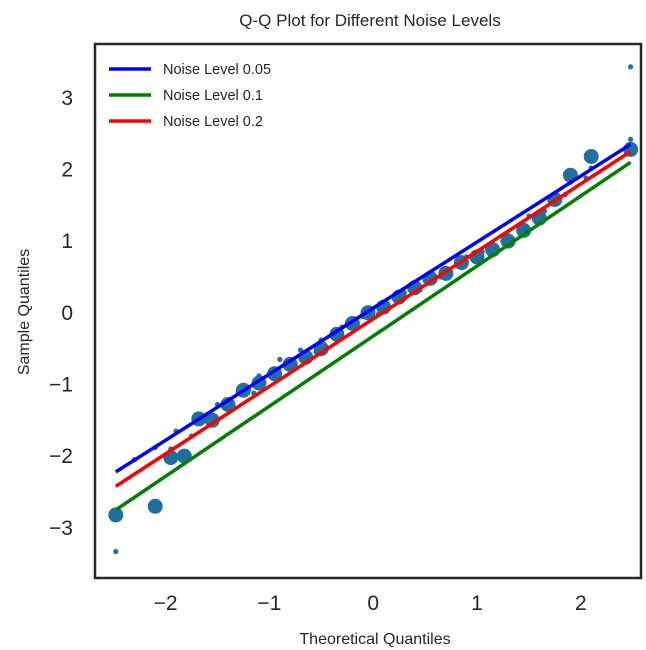  Describe the element at coordinates (369, 20) in the screenshot. I see `chart-title: Q-Q Plot for Different Noise Levels` at that location.